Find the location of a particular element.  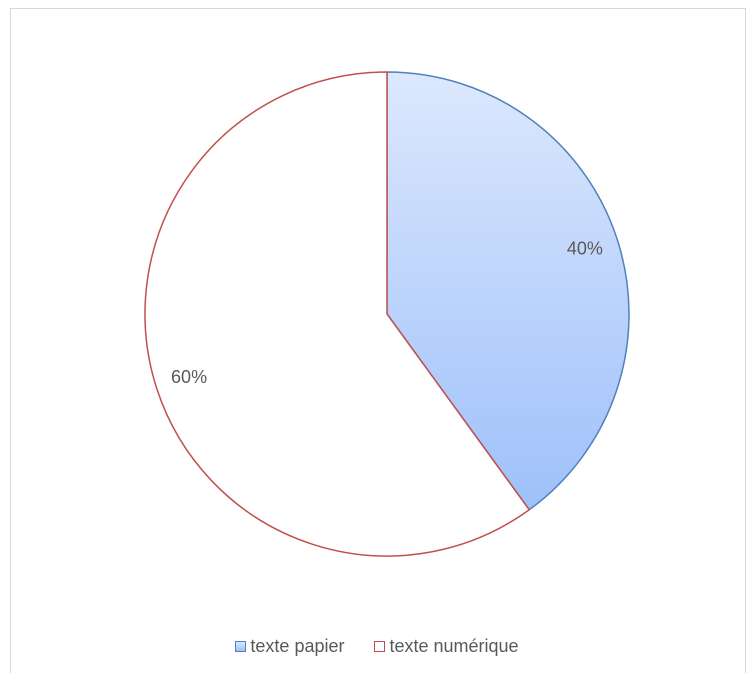

legend-label-texte-papier: texte papier is located at coordinates (297, 646).